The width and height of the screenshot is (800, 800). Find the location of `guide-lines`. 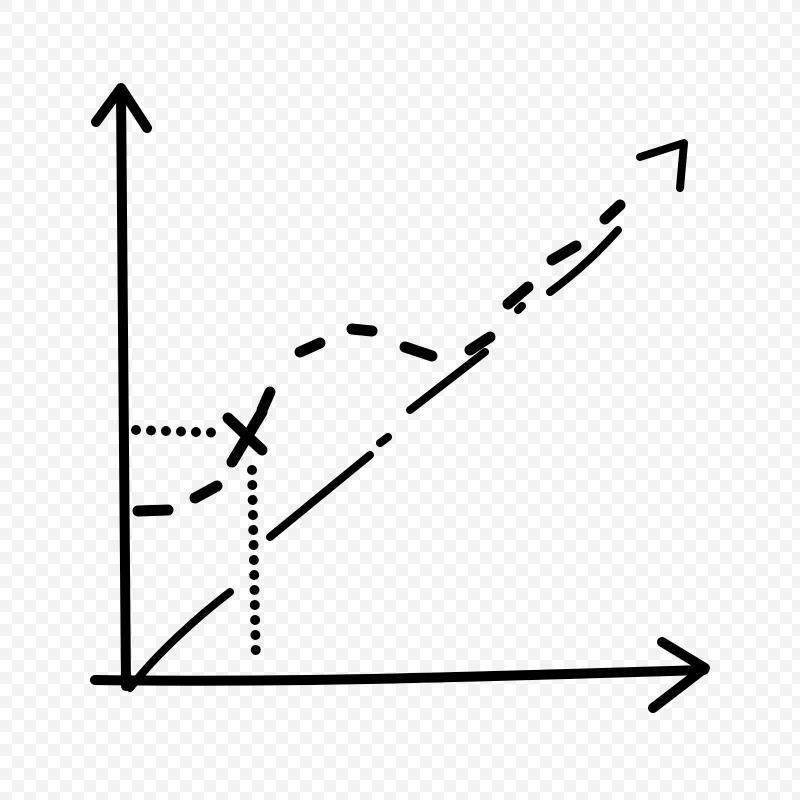

guide-lines is located at coordinates (196, 546).